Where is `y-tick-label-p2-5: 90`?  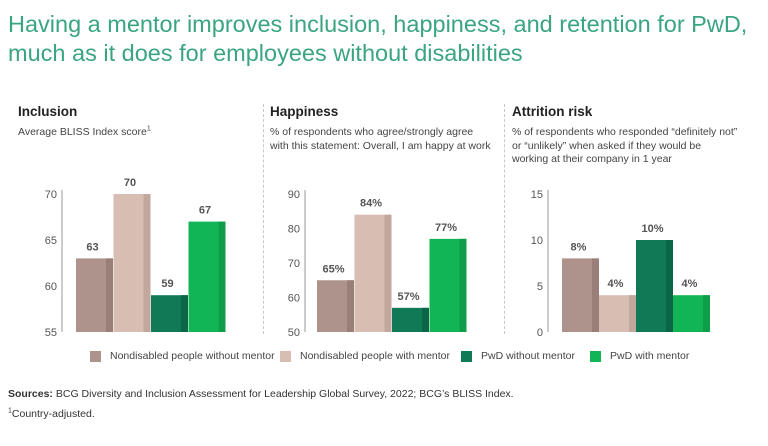
y-tick-label-p2-5: 90 is located at coordinates (294, 195).